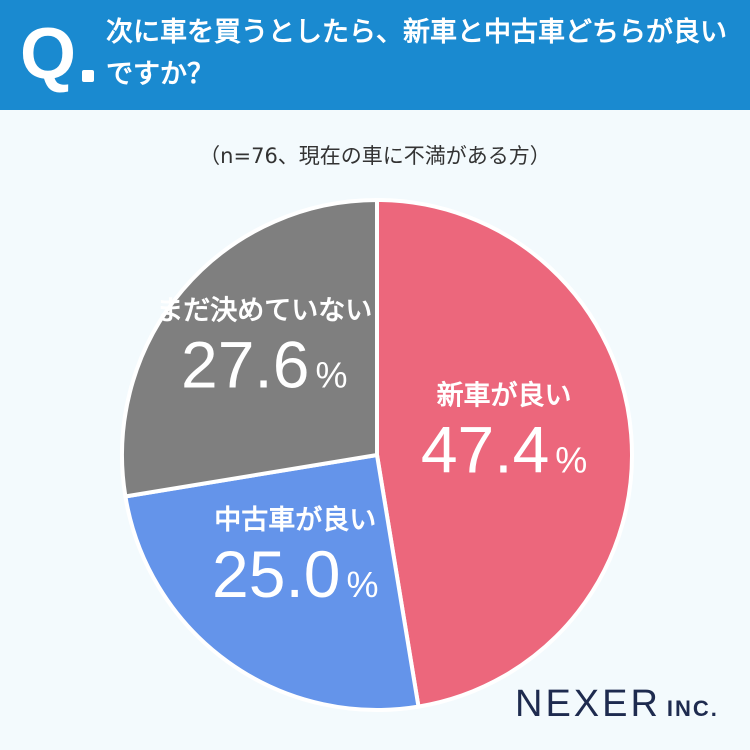 The width and height of the screenshot is (750, 750). I want to click on logo-suffix: INC., so click(692, 708).